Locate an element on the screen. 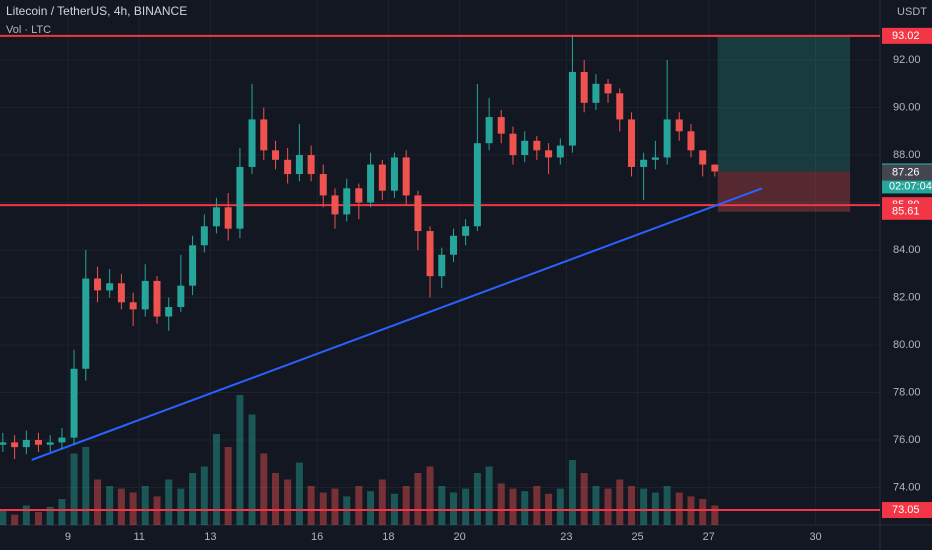  x-tick-label: 18 is located at coordinates (388, 537).